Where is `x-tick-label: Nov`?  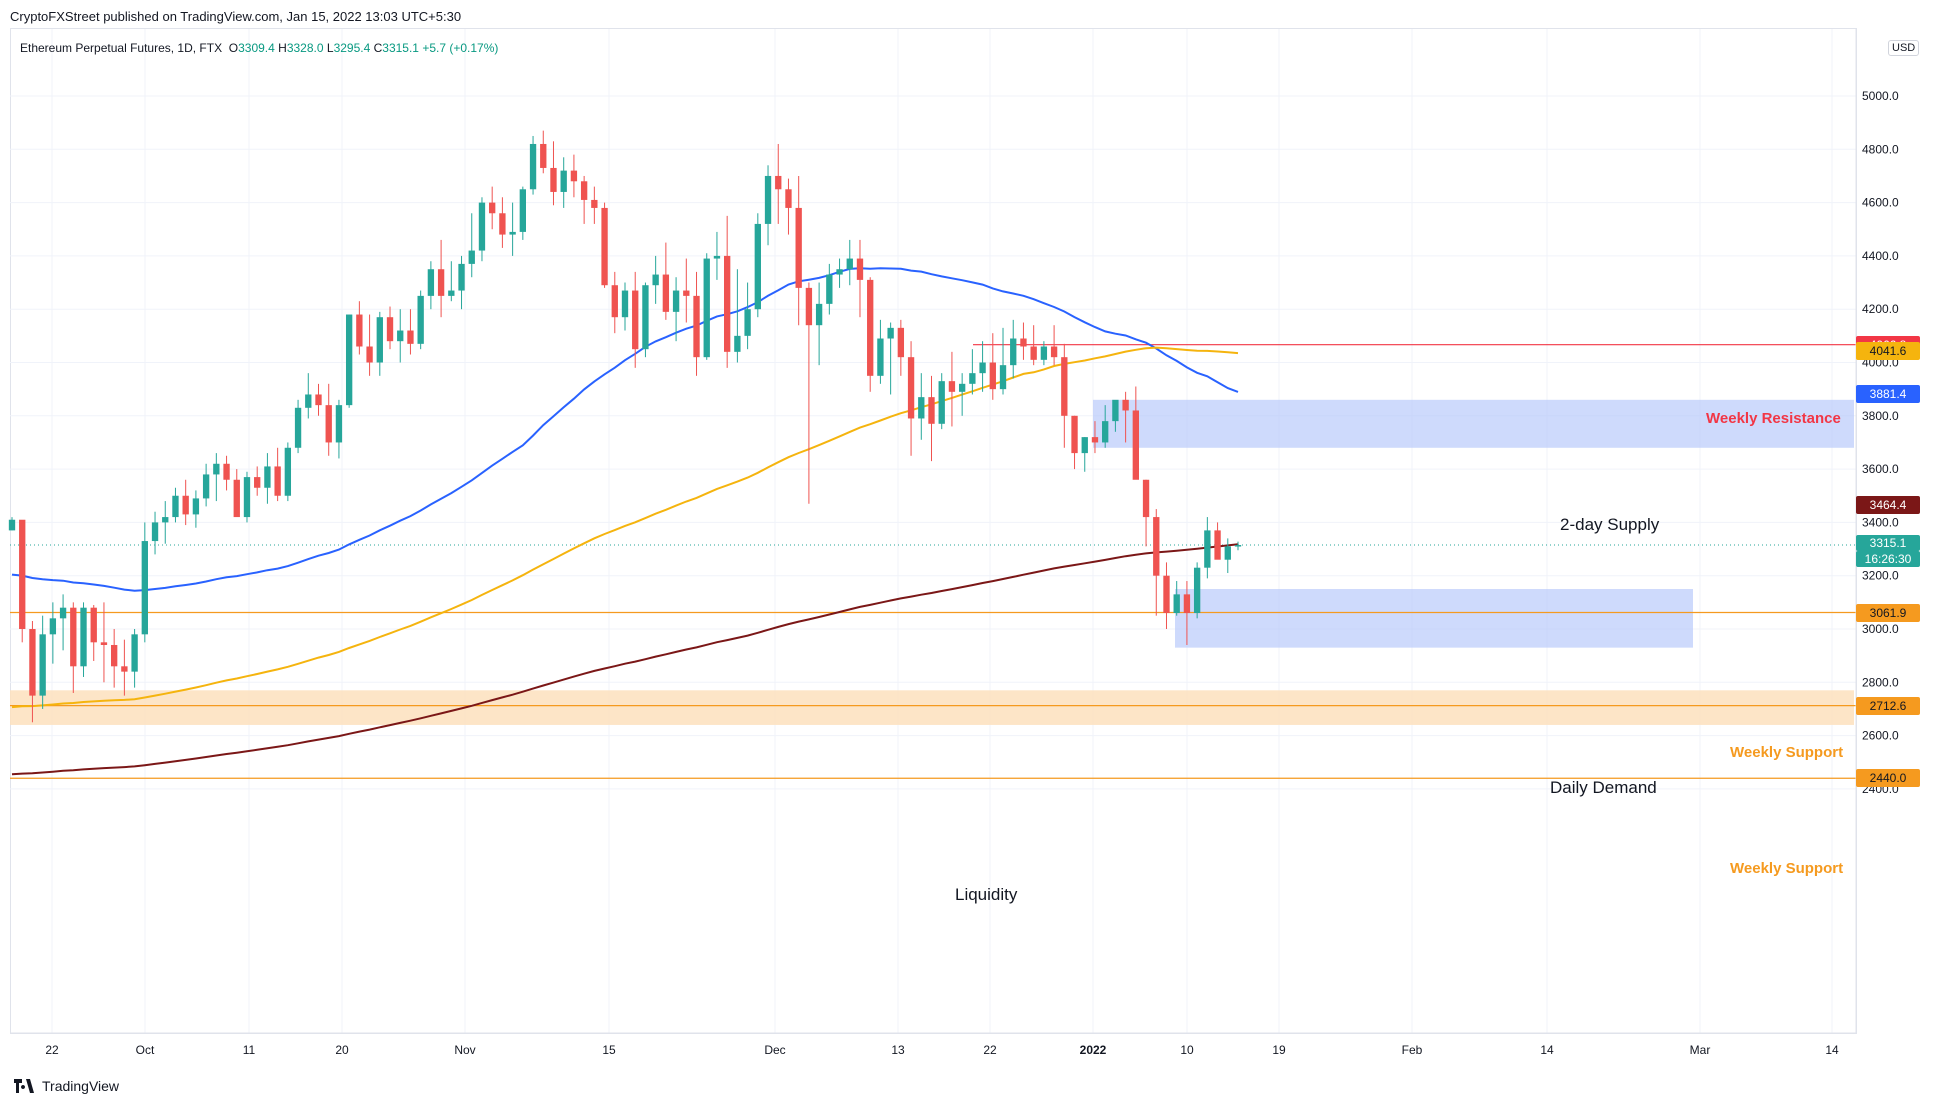 x-tick-label: Nov is located at coordinates (464, 1050).